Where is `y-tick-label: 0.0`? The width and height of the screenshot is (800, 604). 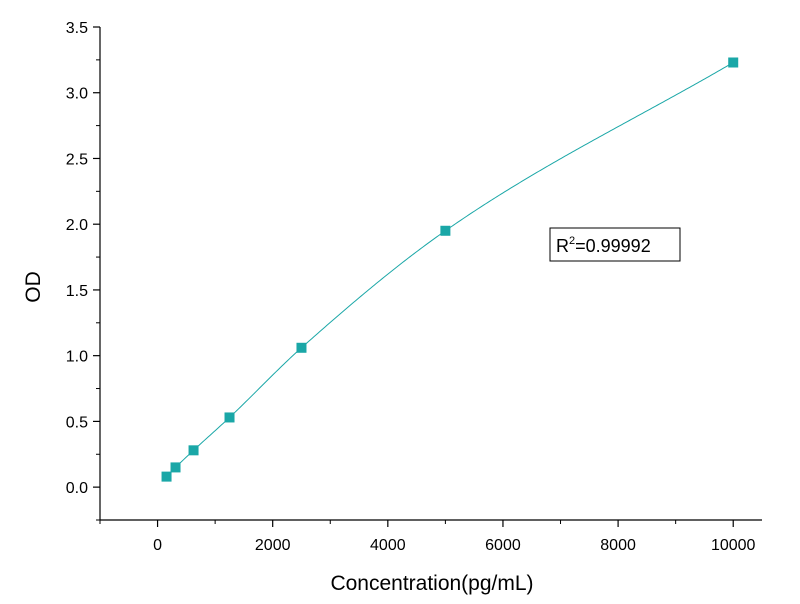 y-tick-label: 0.0 is located at coordinates (77, 488).